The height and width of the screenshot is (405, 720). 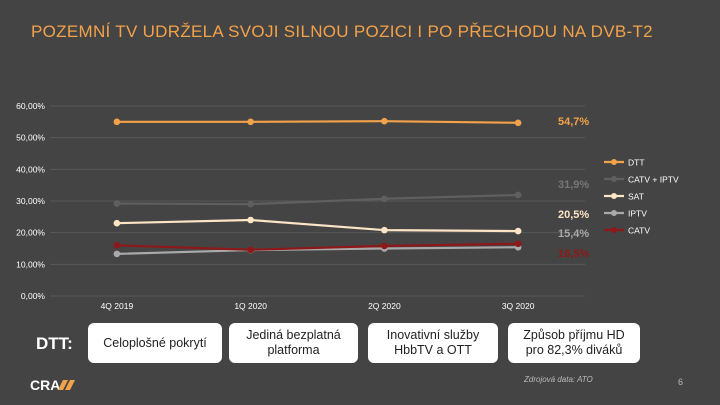 I want to click on end-label: 16,5%, so click(x=573, y=254).